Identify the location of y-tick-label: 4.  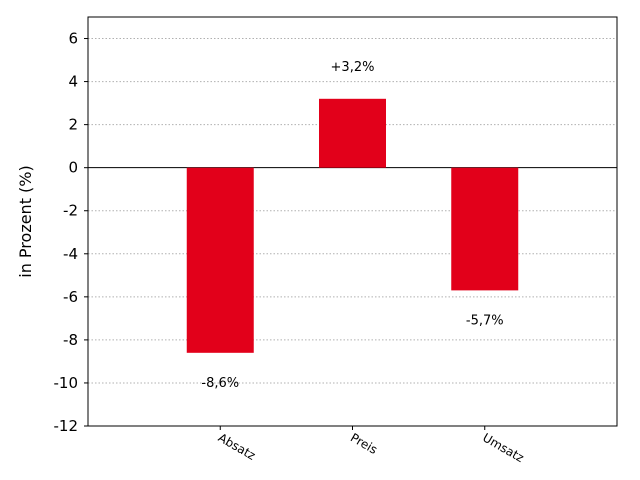
(73, 82).